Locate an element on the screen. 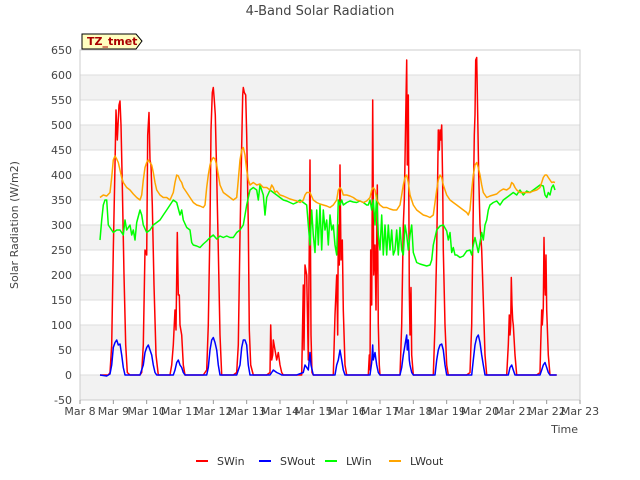  tz-badge-label: TZ_tmet is located at coordinates (112, 41).